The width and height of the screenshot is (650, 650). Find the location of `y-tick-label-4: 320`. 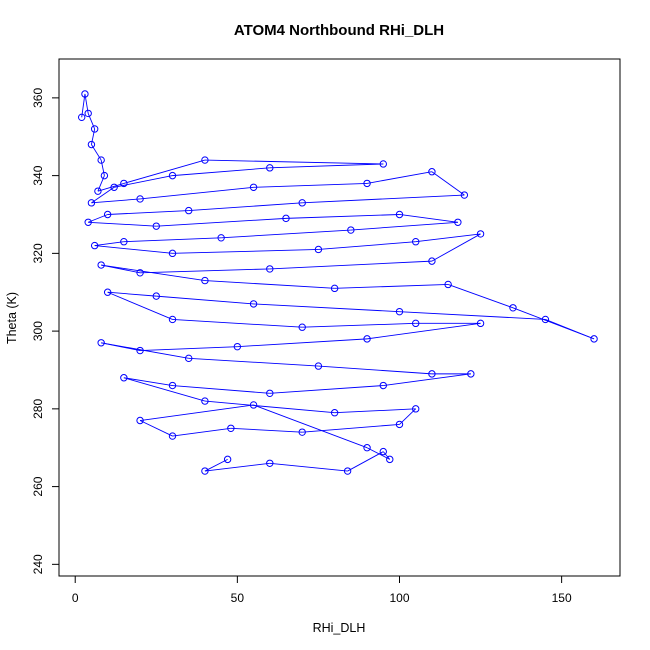

y-tick-label-4: 320 is located at coordinates (38, 253).